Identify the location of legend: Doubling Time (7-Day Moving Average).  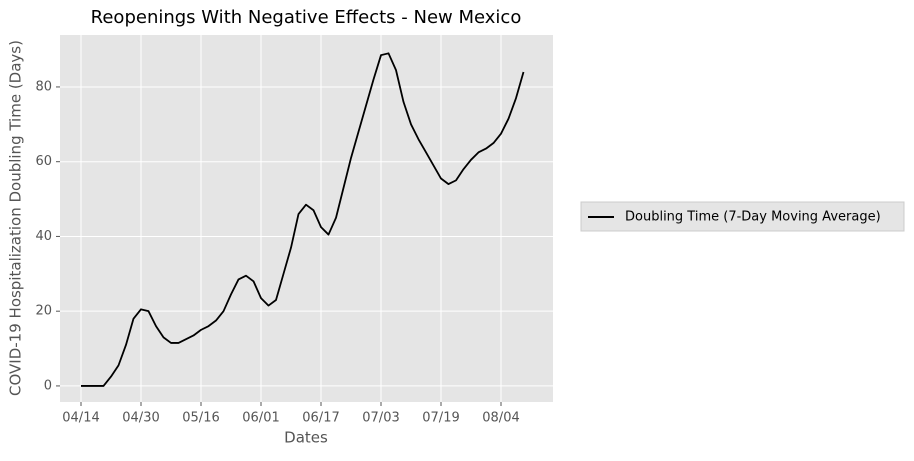
(742, 216).